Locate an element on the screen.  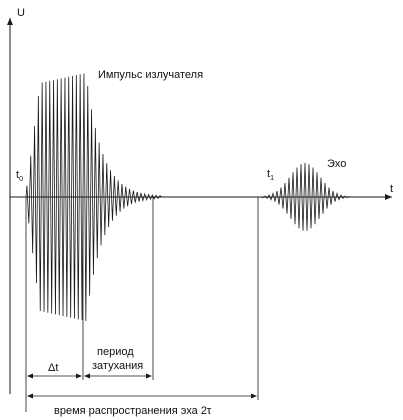
echo-label: Эхо is located at coordinates (336, 164).